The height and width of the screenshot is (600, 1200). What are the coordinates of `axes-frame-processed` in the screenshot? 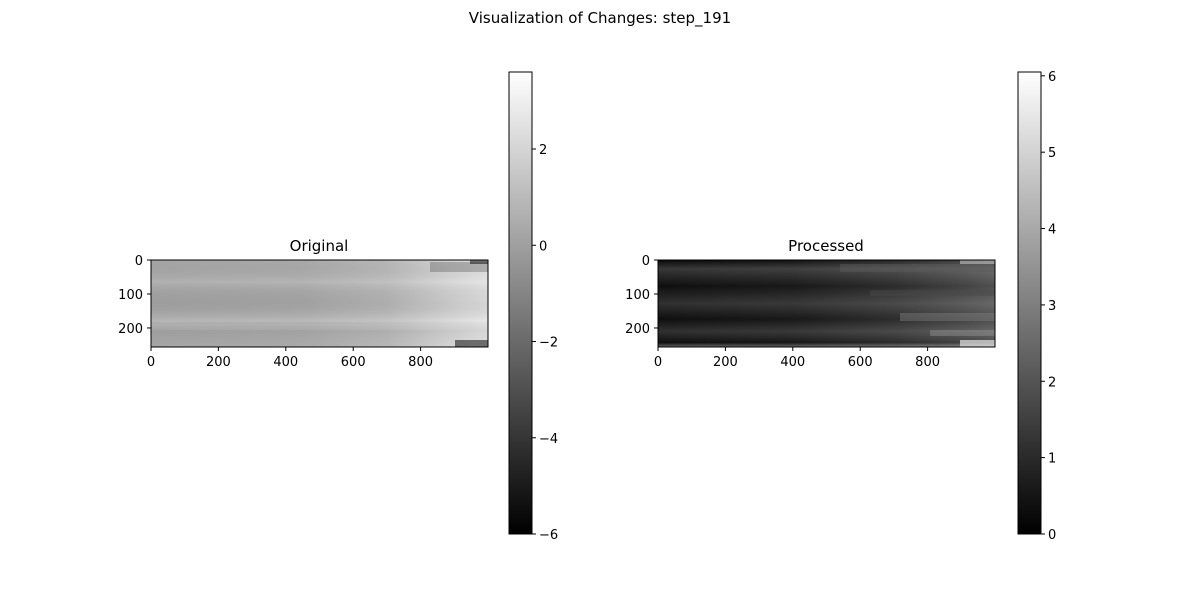 It's located at (826, 303).